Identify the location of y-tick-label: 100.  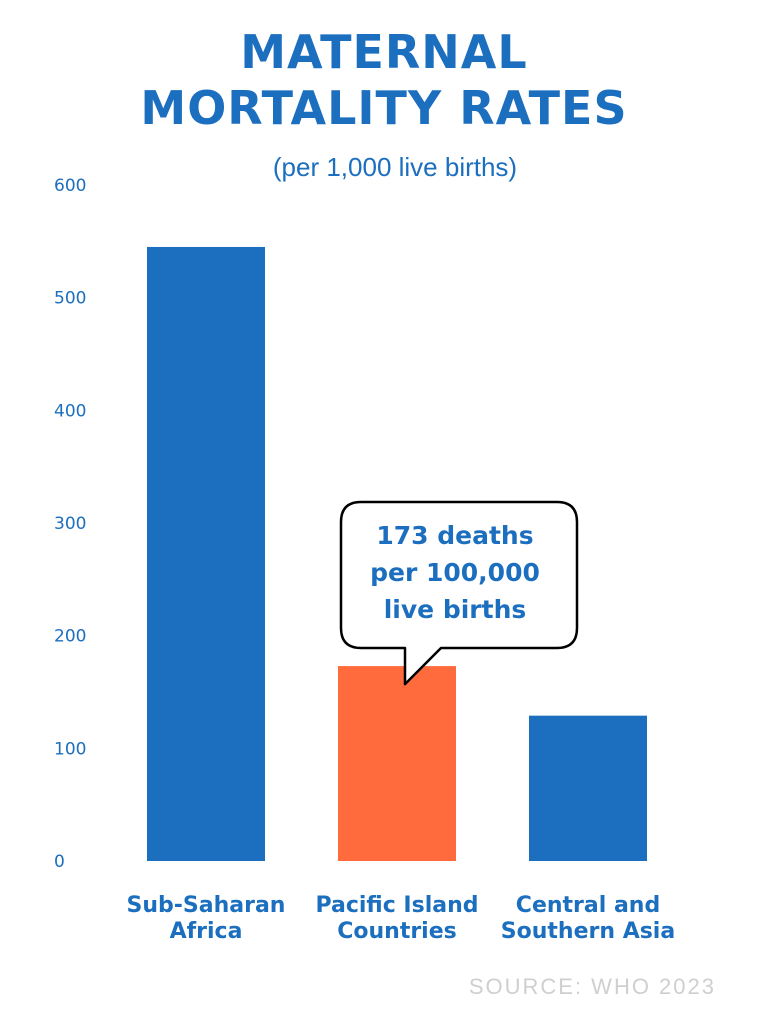
(70, 749).